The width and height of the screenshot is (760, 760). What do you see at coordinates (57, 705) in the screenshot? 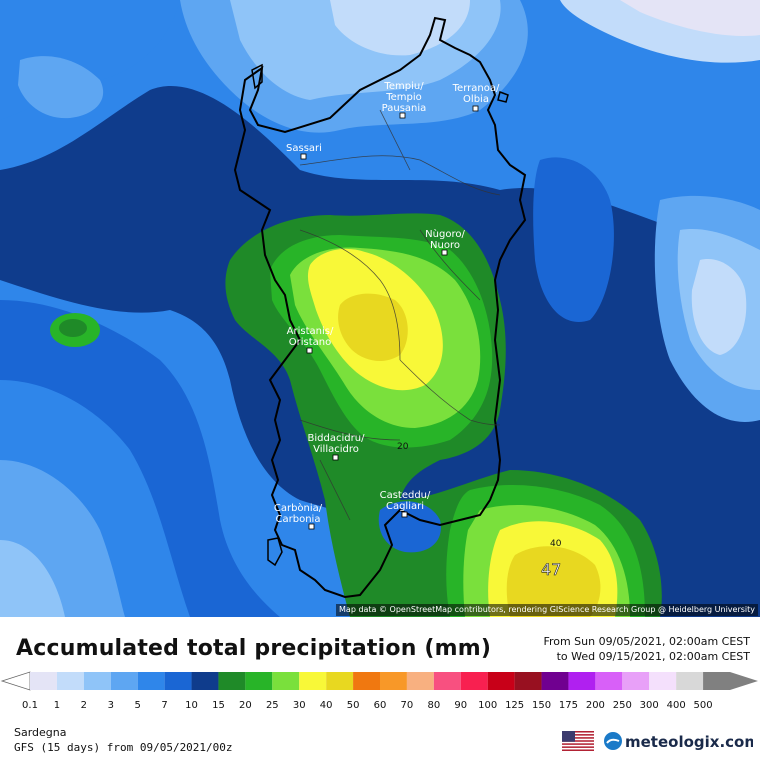
I see `legend-label: 1` at bounding box center [57, 705].